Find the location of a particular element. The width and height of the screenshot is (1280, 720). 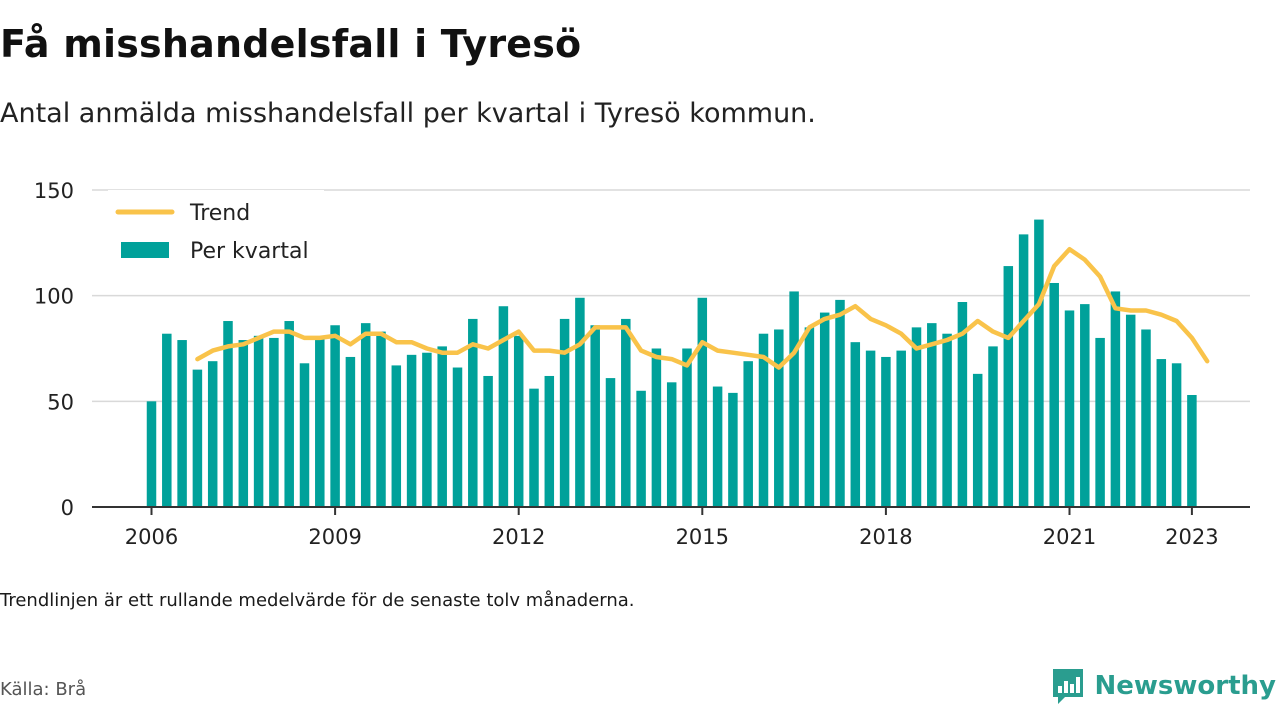

legend: Trend Per kvartal is located at coordinates (216, 231).